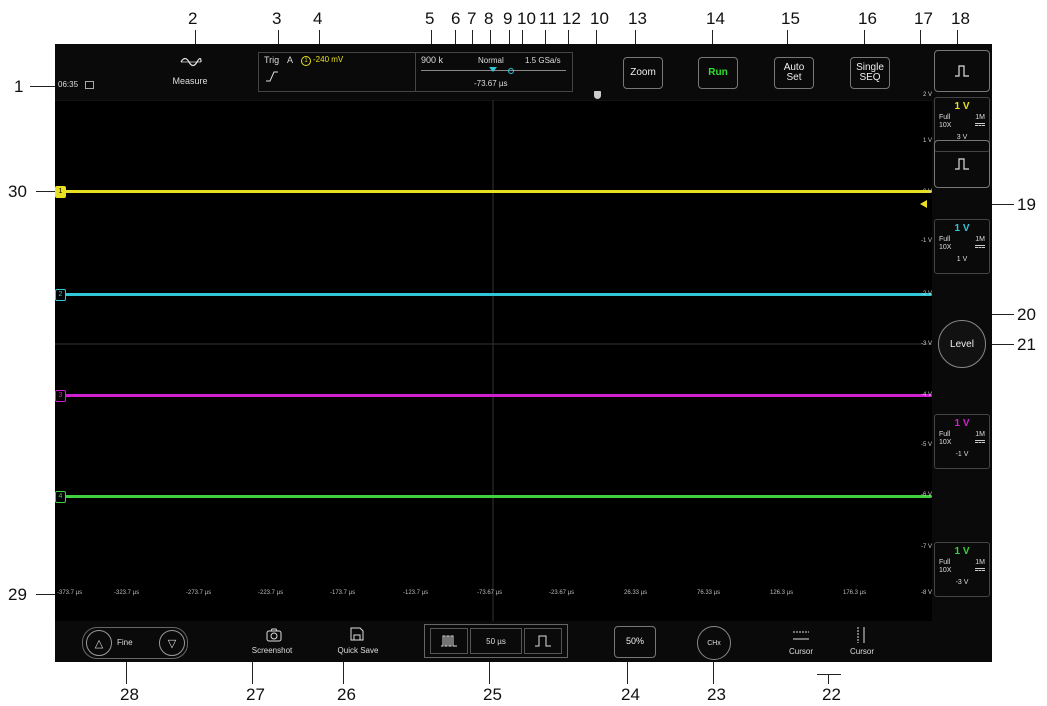 Image resolution: width=1047 pixels, height=706 pixels. I want to click on decrease-button: ▽, so click(172, 643).